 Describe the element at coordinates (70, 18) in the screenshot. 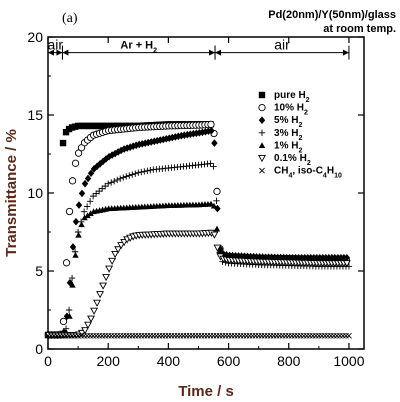

I see `panel-label: (a)` at that location.